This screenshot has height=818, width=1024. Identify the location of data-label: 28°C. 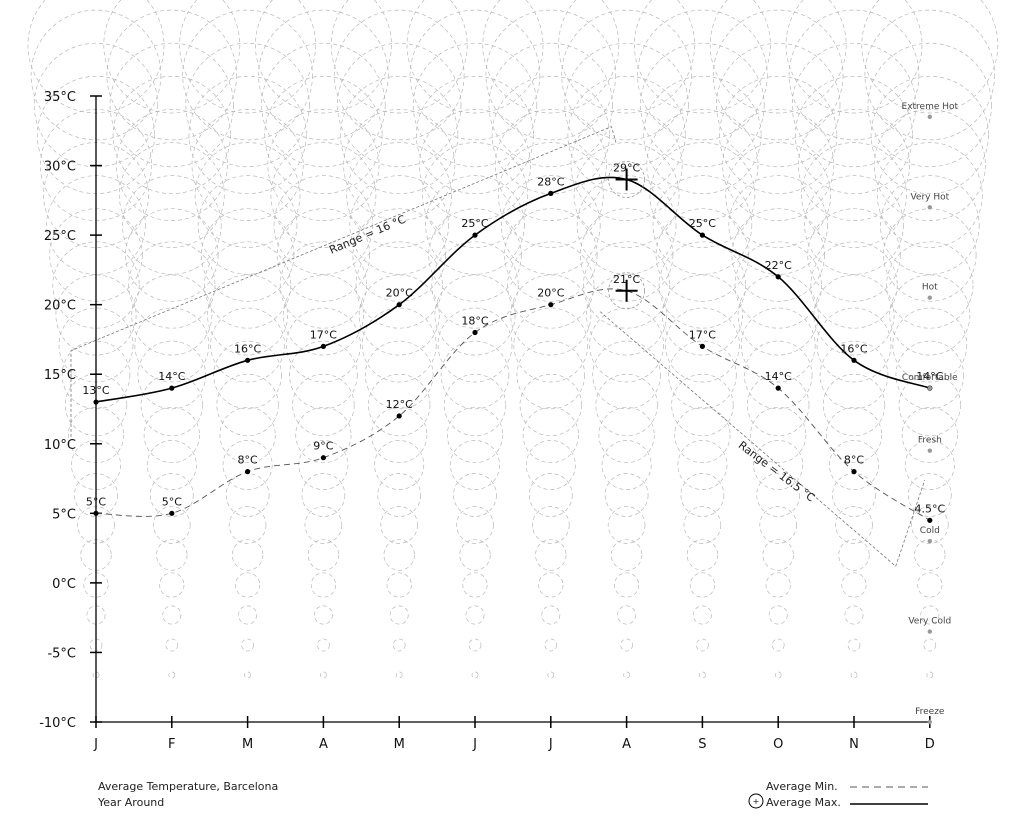
(550, 181).